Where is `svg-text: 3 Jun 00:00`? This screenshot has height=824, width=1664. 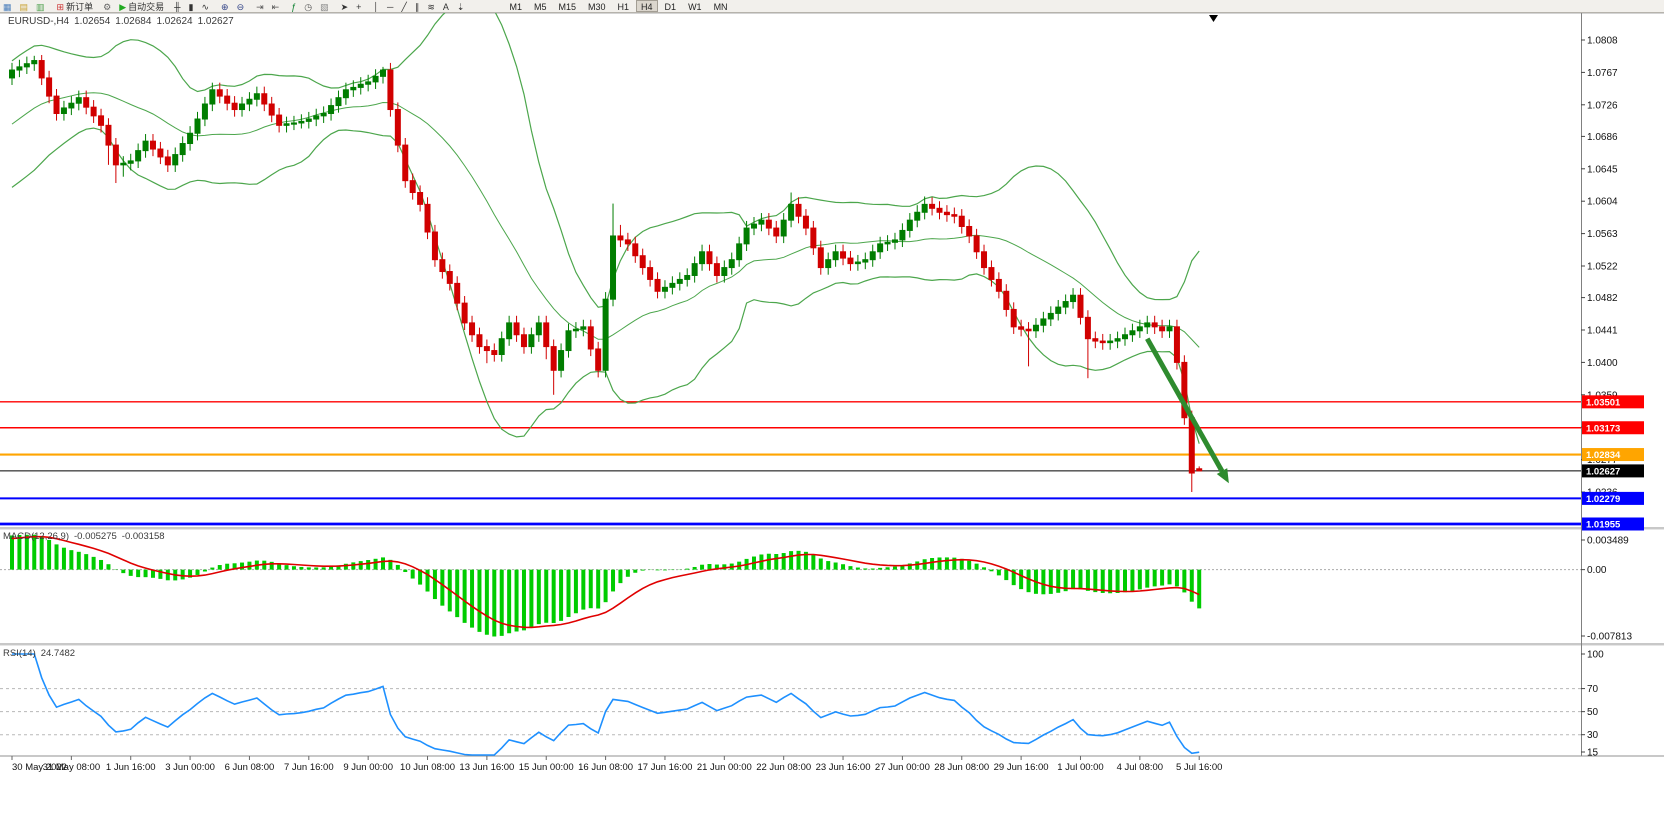
svg-text: 3 Jun 00:00 is located at coordinates (190, 767).